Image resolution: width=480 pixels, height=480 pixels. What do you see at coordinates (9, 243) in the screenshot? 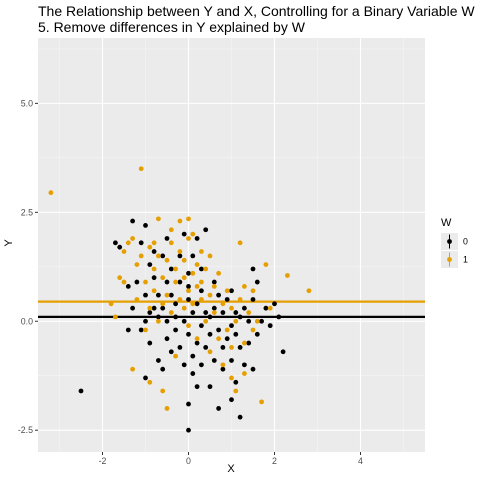
I see `y-axis-title: Y` at bounding box center [9, 243].